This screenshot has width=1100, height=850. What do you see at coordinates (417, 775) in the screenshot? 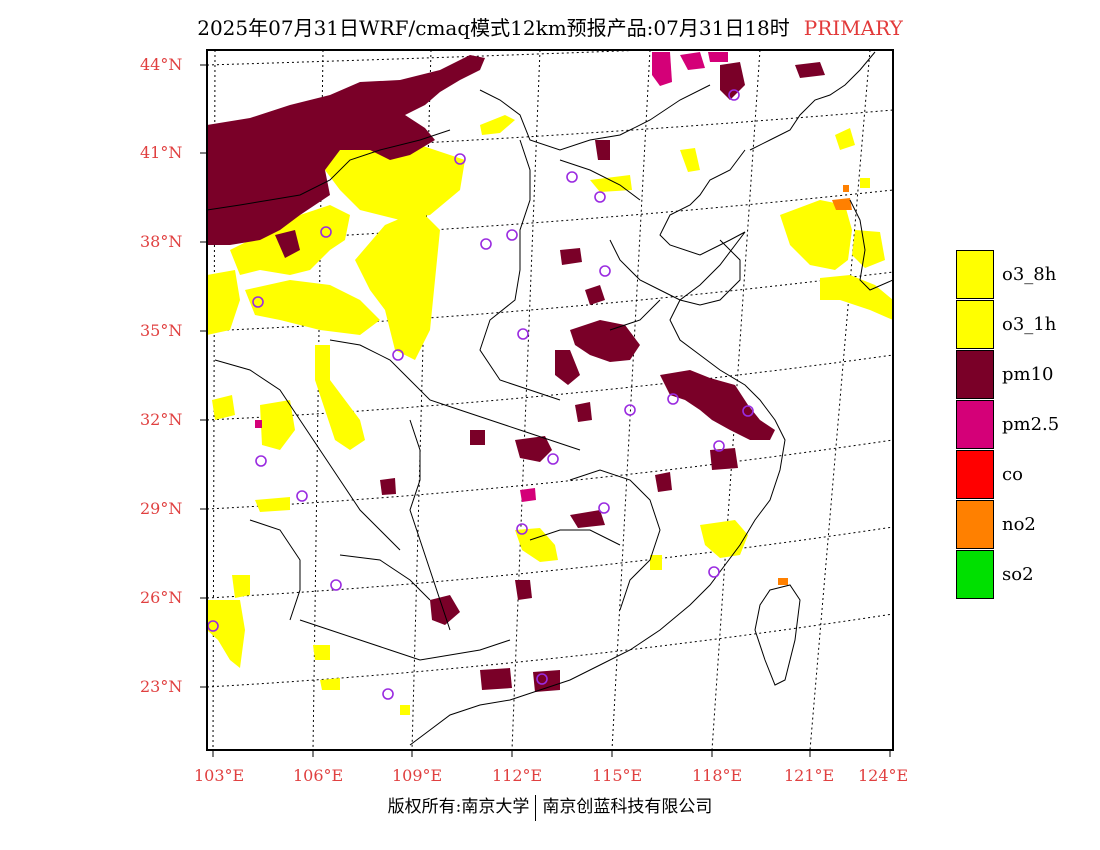
I see `lon-label: 109°E` at bounding box center [417, 775].